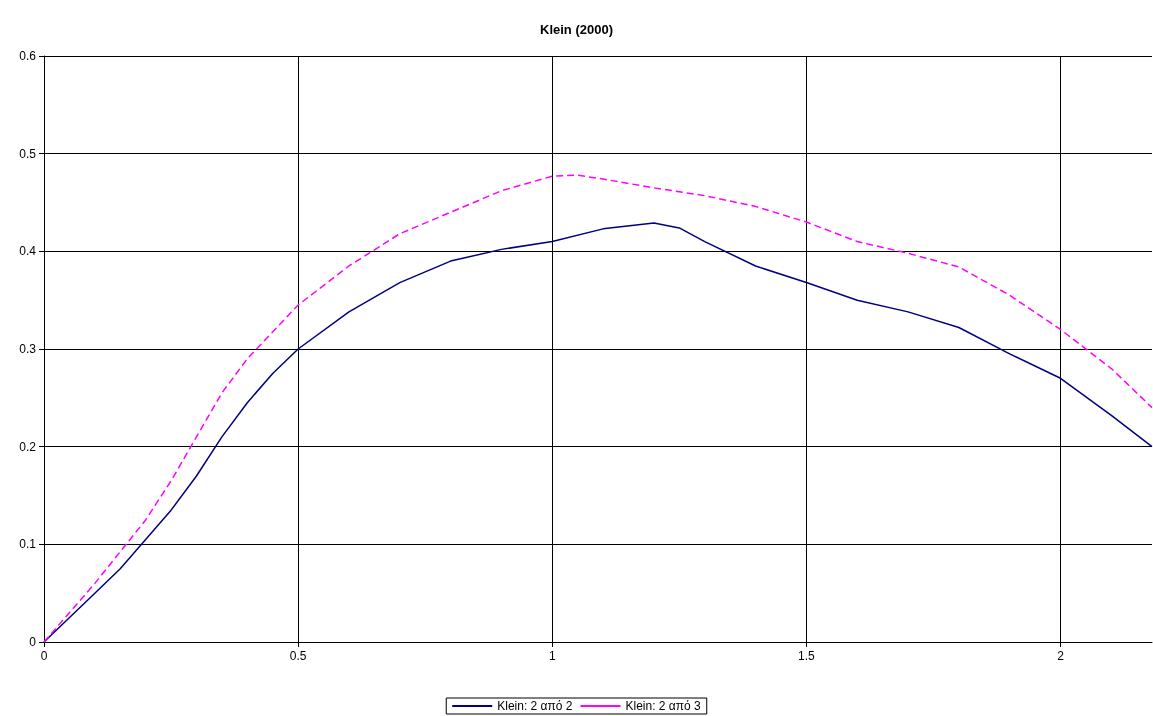 The image size is (1153, 716). Describe the element at coordinates (1061, 656) in the screenshot. I see `x-tick-label: 2` at that location.